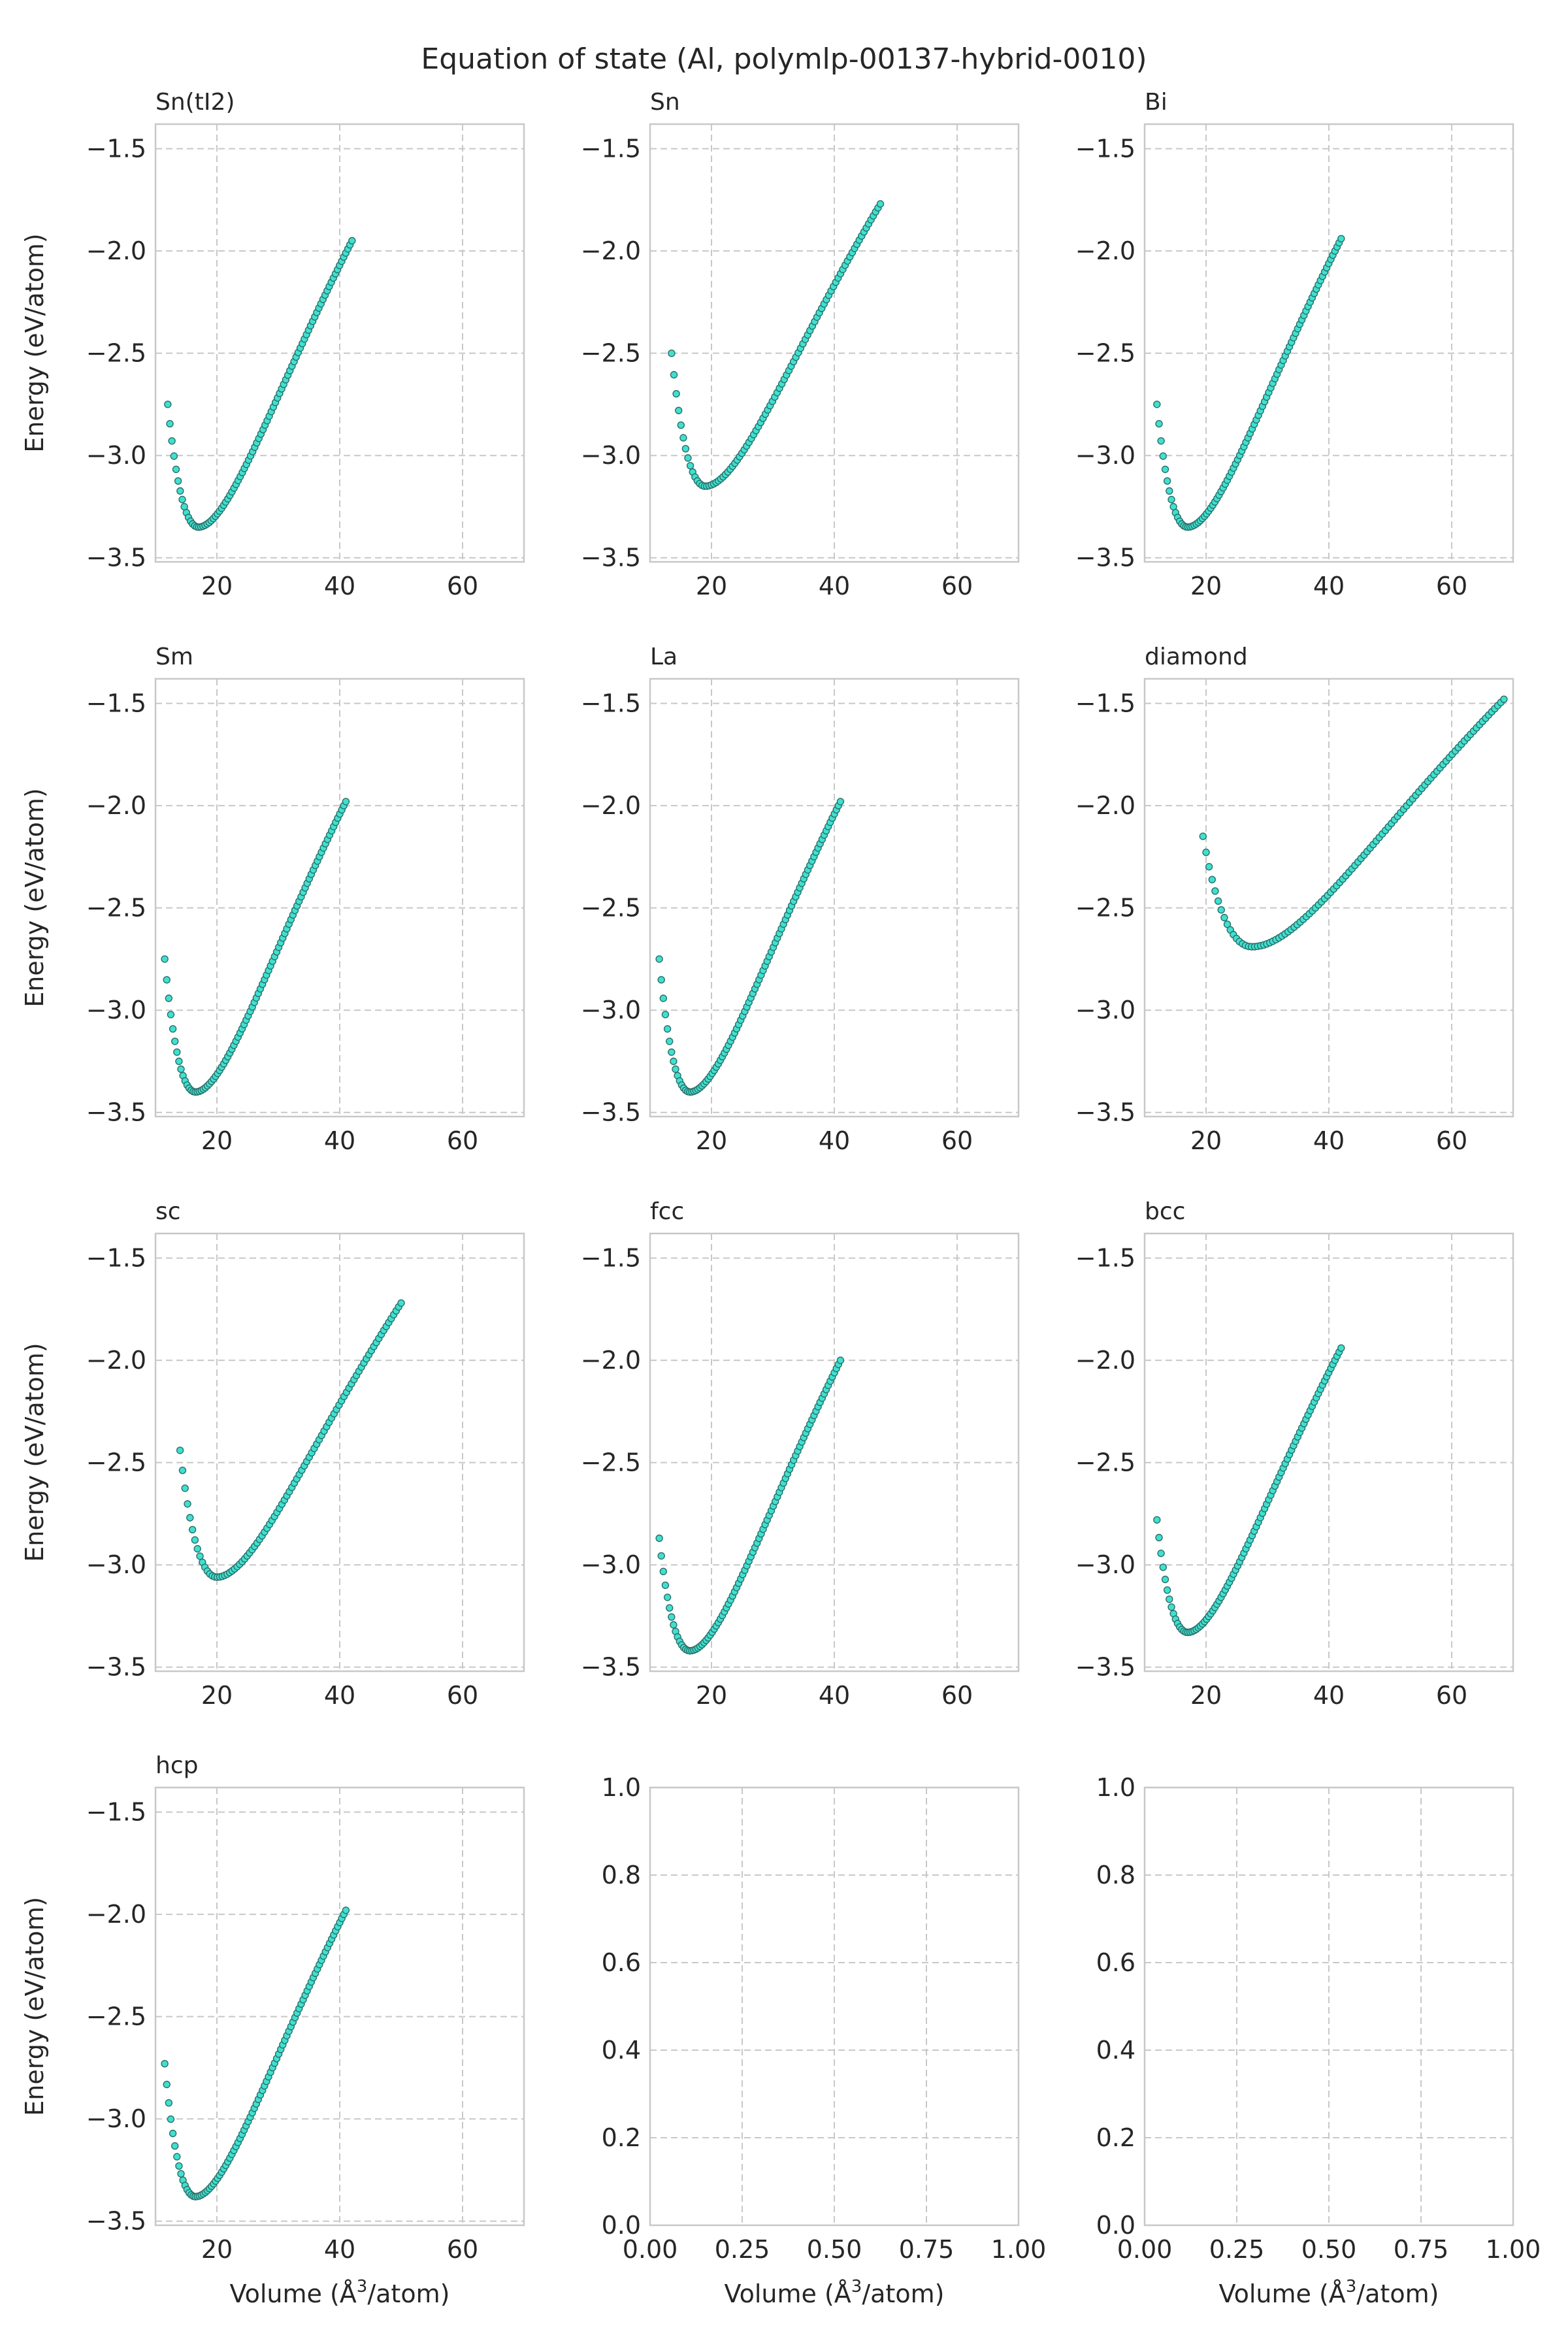  Describe the element at coordinates (650, 2249) in the screenshot. I see `x-tick-label: 0.00` at that location.